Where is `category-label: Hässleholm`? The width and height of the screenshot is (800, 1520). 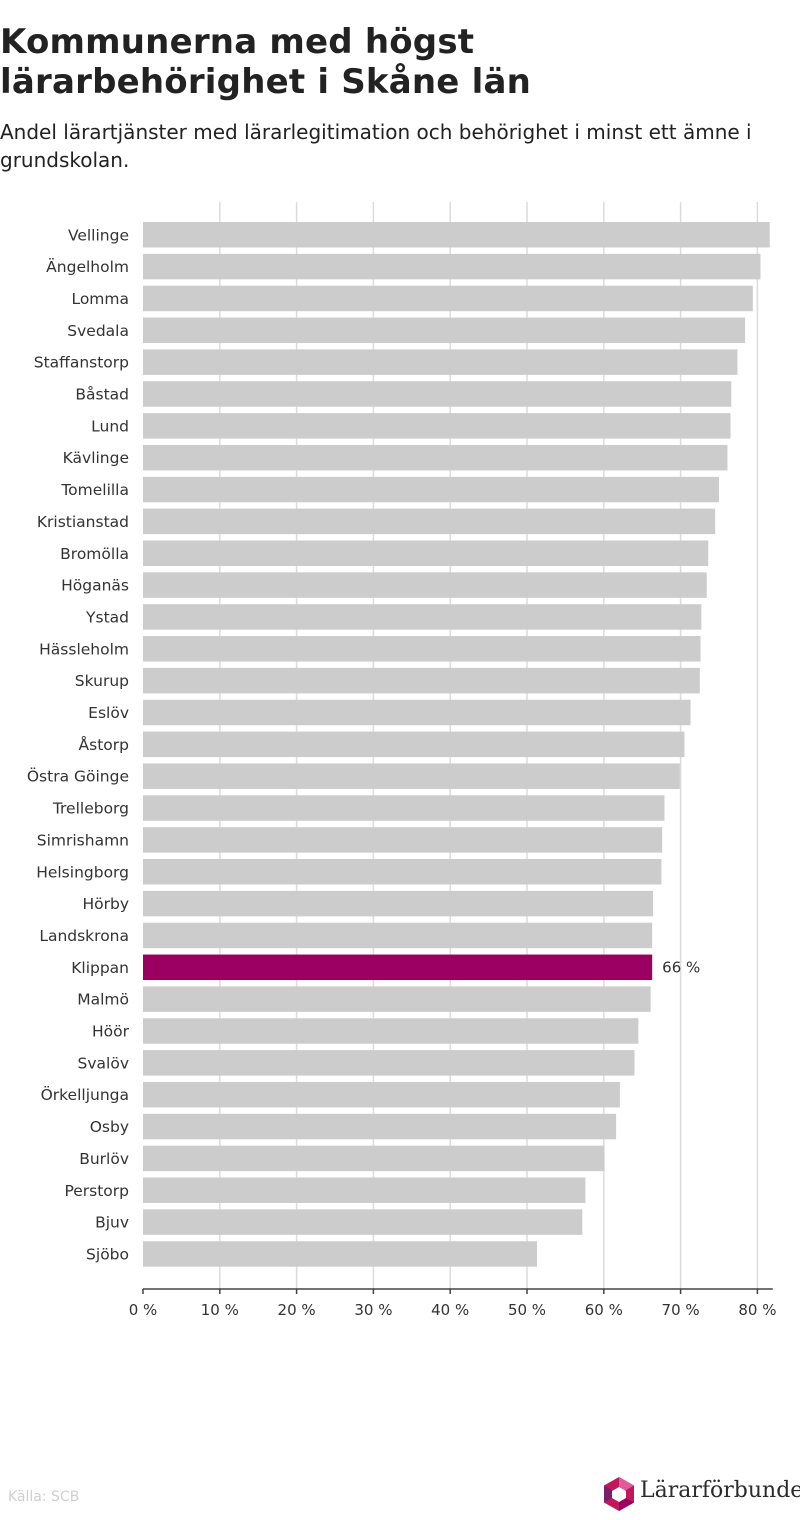 category-label: Hässleholm is located at coordinates (84, 649).